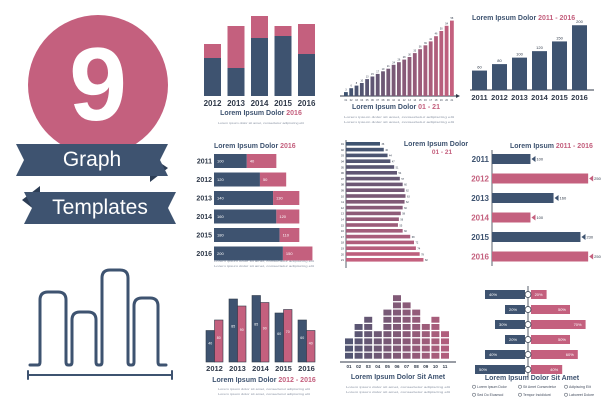  I want to click on bar-right, so click(558, 324).